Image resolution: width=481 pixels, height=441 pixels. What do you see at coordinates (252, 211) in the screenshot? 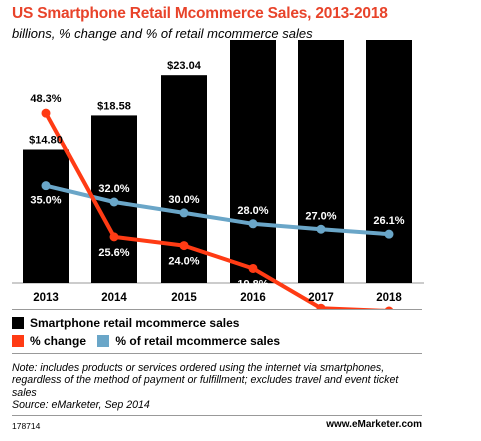
I see `share-label-2016: 28.0%` at bounding box center [252, 211].